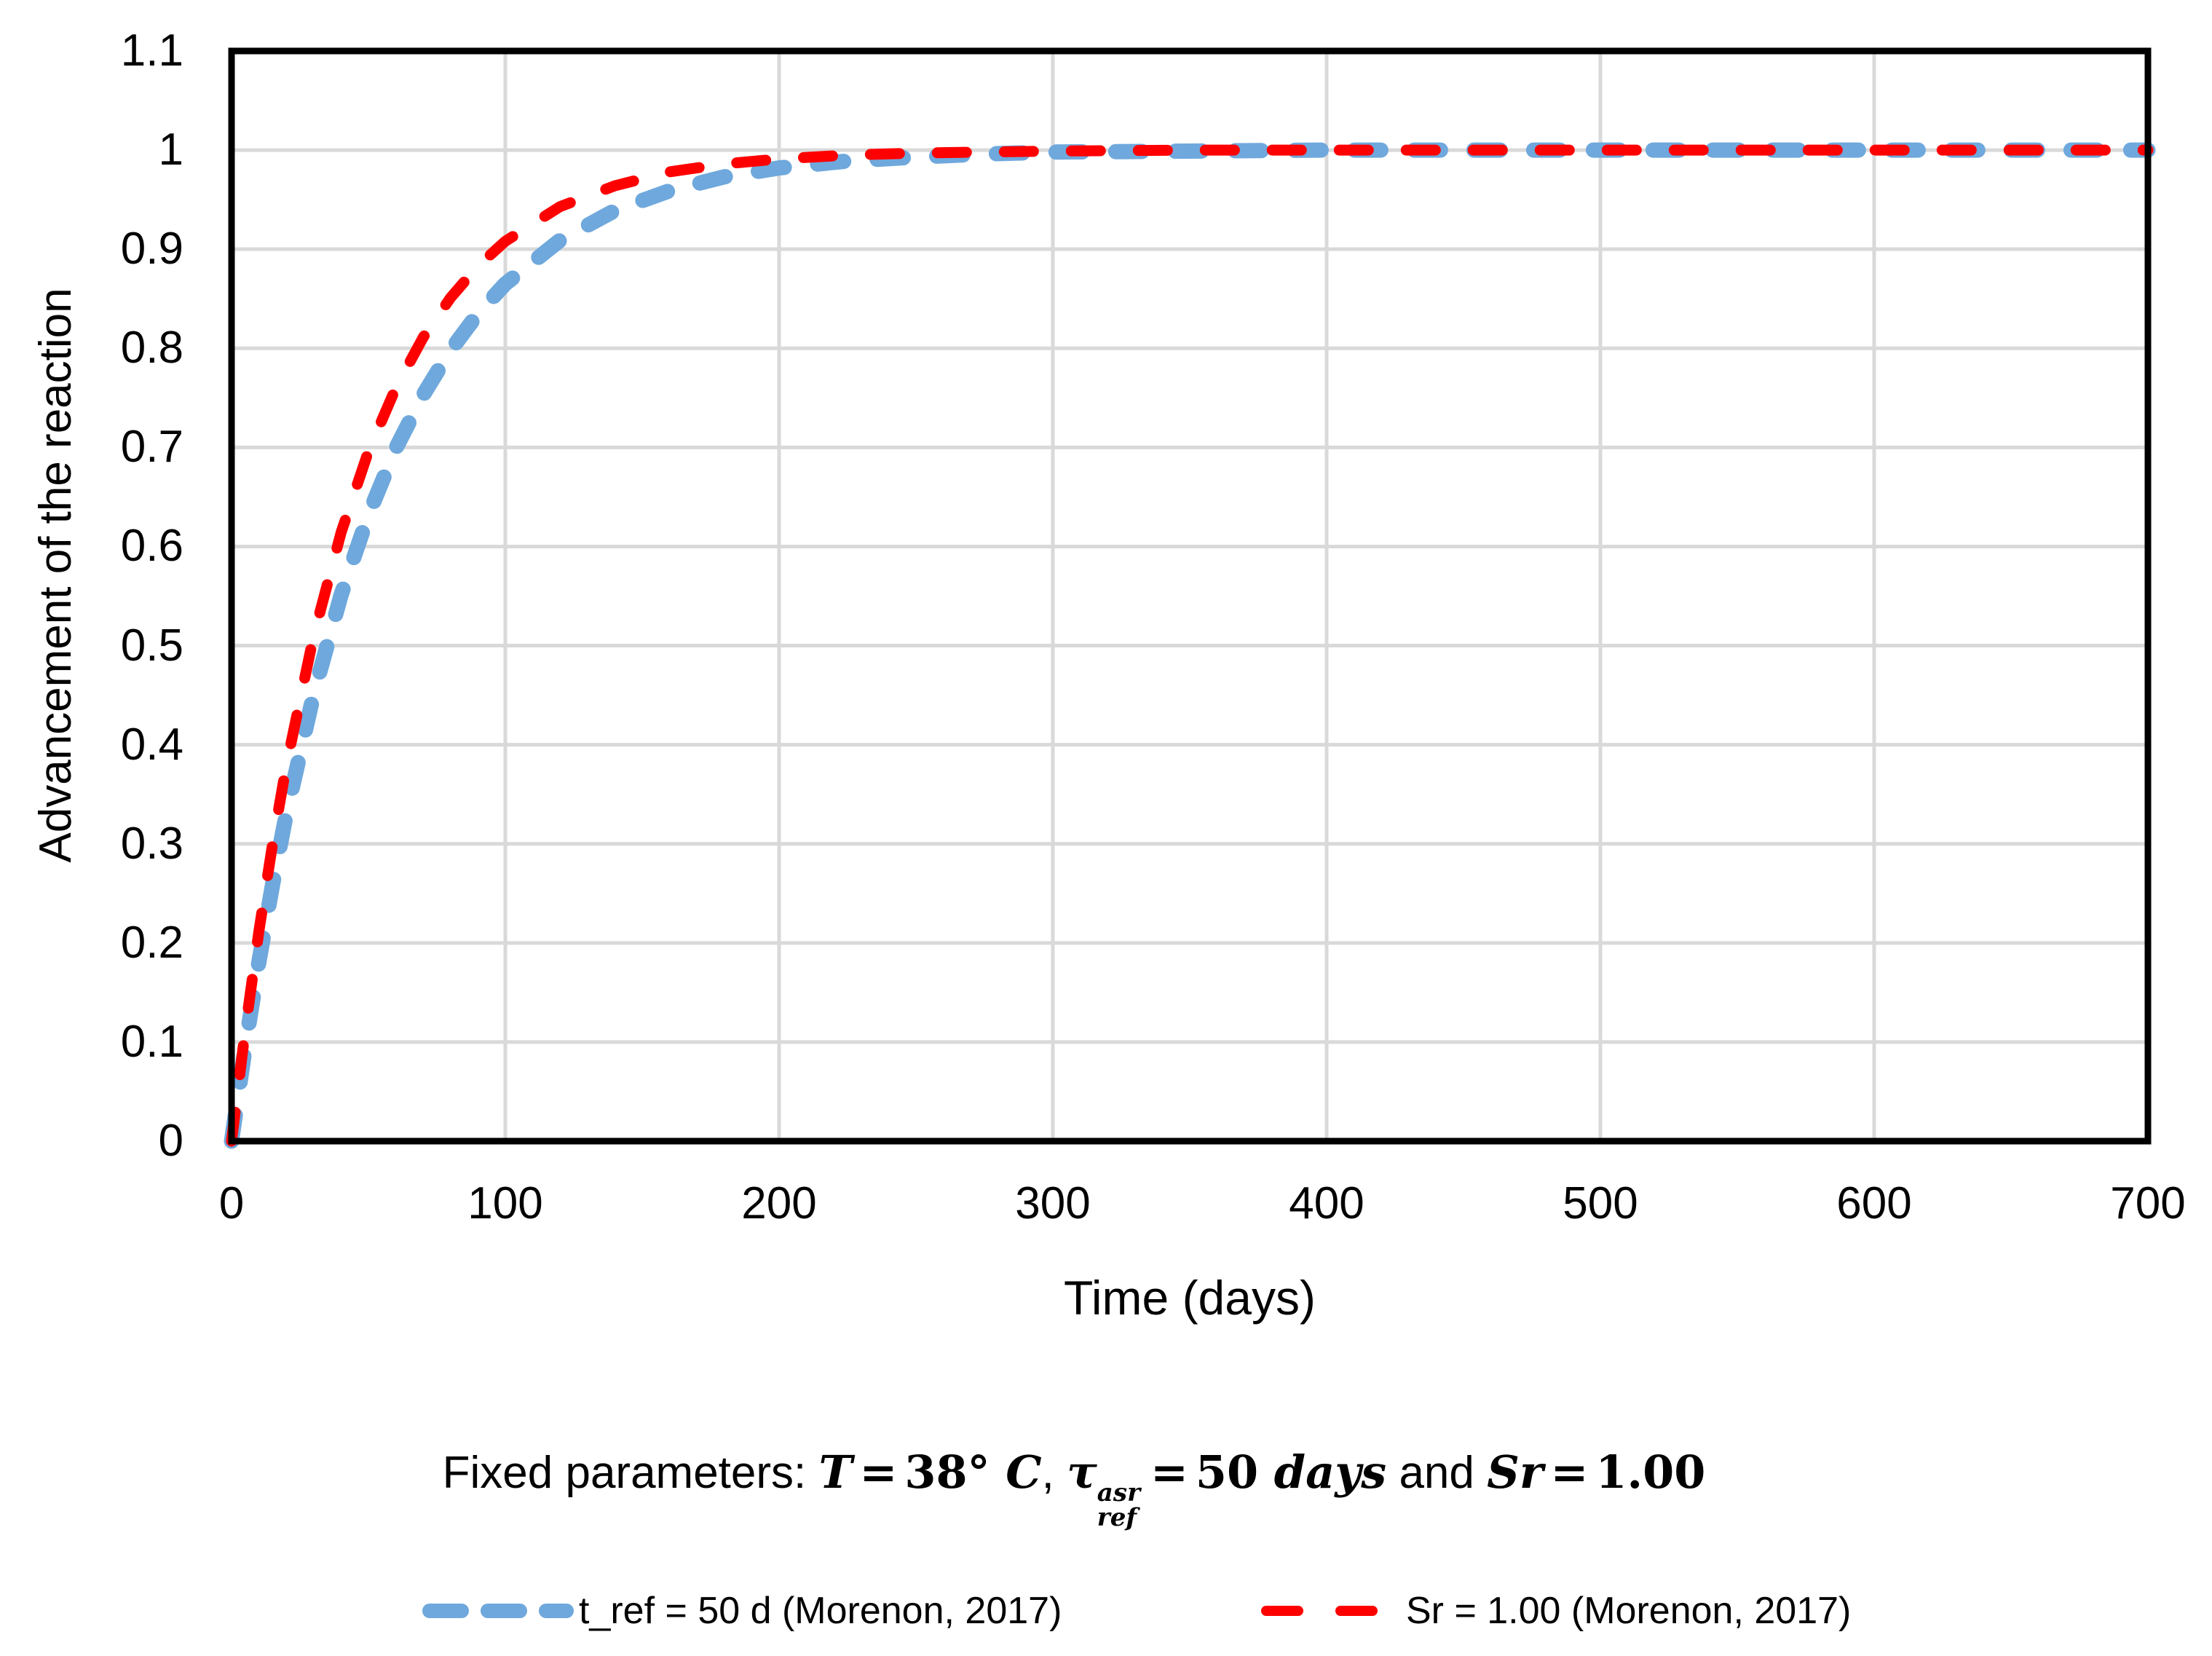 The image size is (2212, 1656). What do you see at coordinates (1024, 1473) in the screenshot?
I see `caption-symbol-C: C` at bounding box center [1024, 1473].